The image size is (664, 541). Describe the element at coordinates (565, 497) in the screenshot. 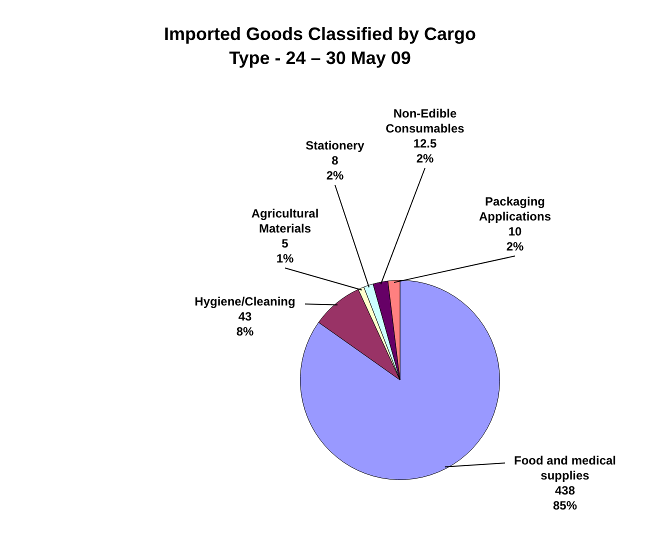

I see `data-label: 438 85%` at that location.